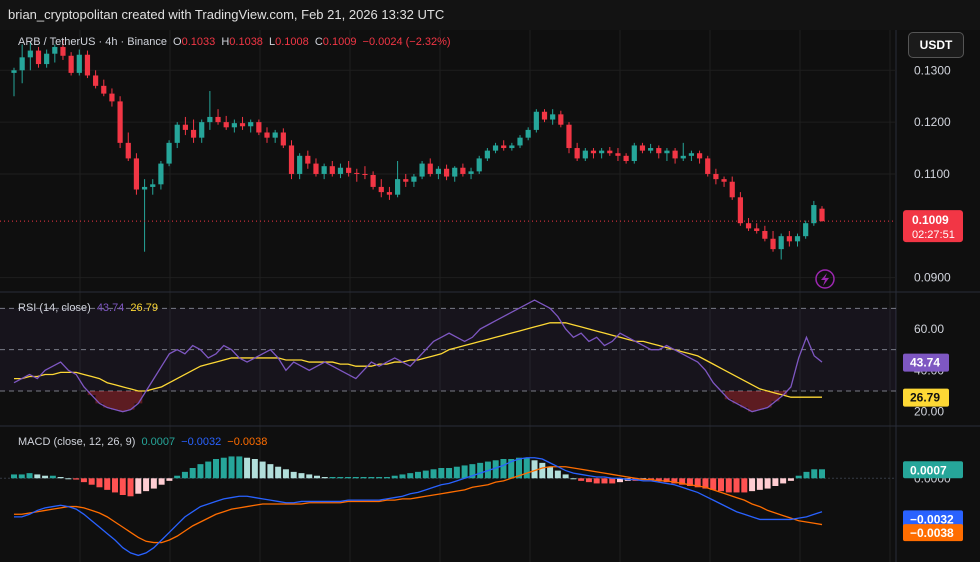 Image resolution: width=980 pixels, height=562 pixels. I want to click on rsi-value-badge, so click(926, 362).